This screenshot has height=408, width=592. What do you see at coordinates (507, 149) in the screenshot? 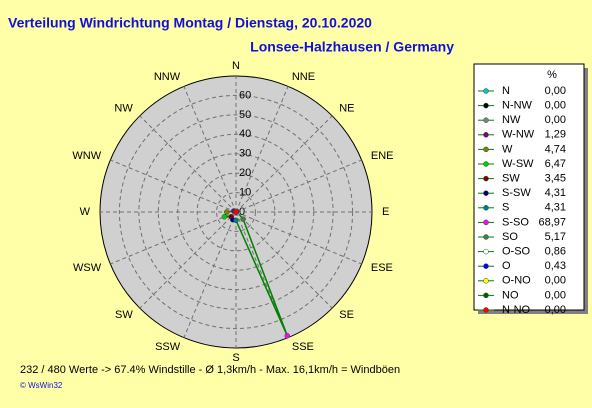
I see `legend-name: W` at bounding box center [507, 149].